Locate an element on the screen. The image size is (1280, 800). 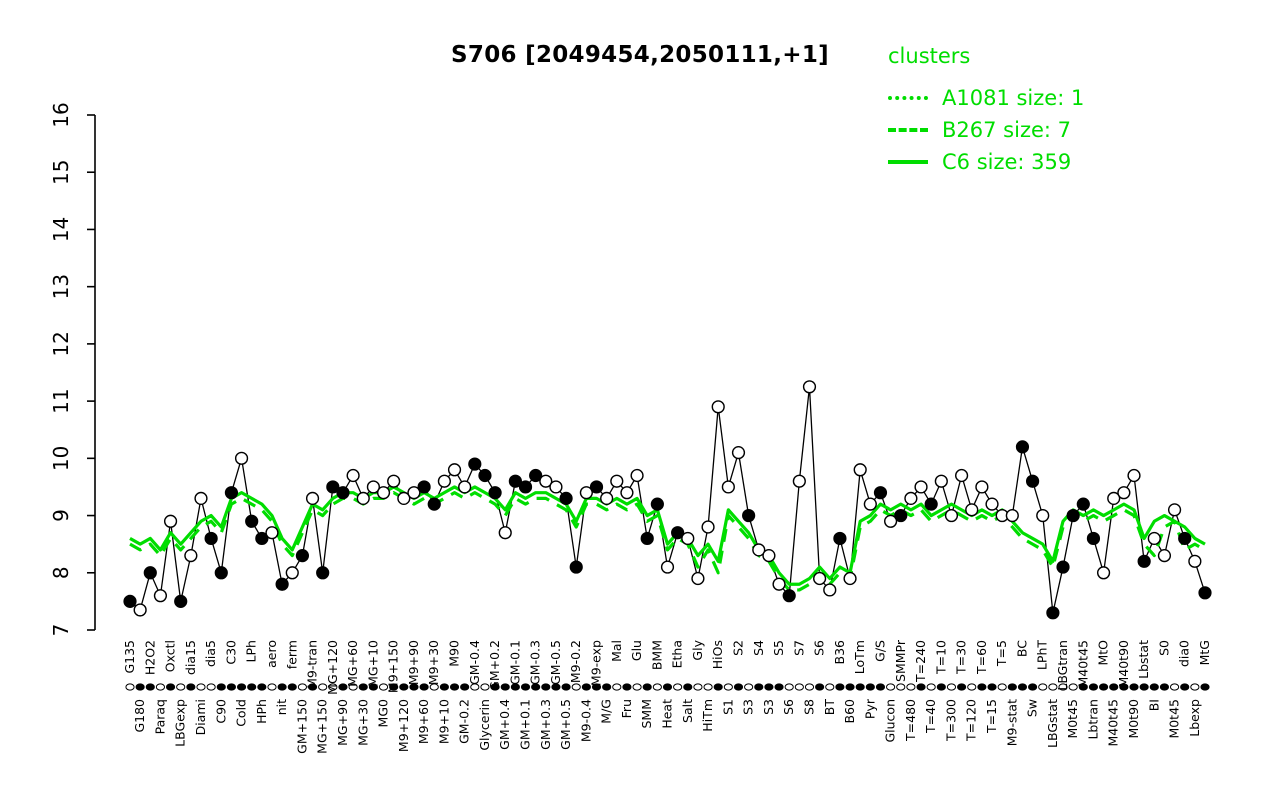
x-tick-label: ferm is located at coordinates (291, 654).